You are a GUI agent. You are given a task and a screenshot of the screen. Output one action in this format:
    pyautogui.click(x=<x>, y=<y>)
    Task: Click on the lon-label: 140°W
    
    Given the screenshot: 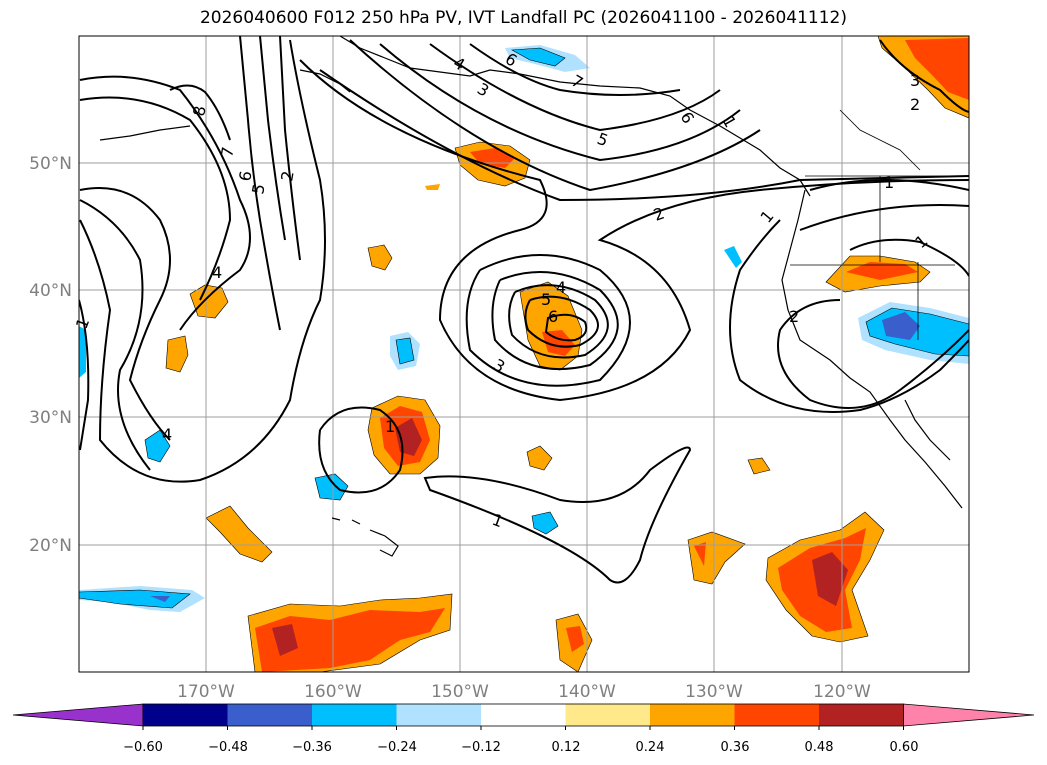 What is the action you would take?
    pyautogui.click(x=587, y=692)
    